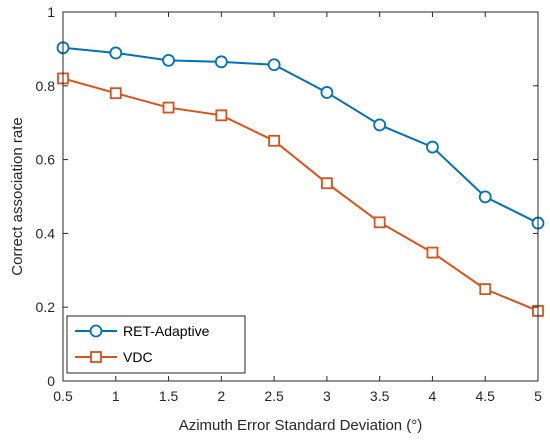 The image size is (550, 441). What do you see at coordinates (51, 12) in the screenshot?
I see `y-tick-label: 1` at bounding box center [51, 12].